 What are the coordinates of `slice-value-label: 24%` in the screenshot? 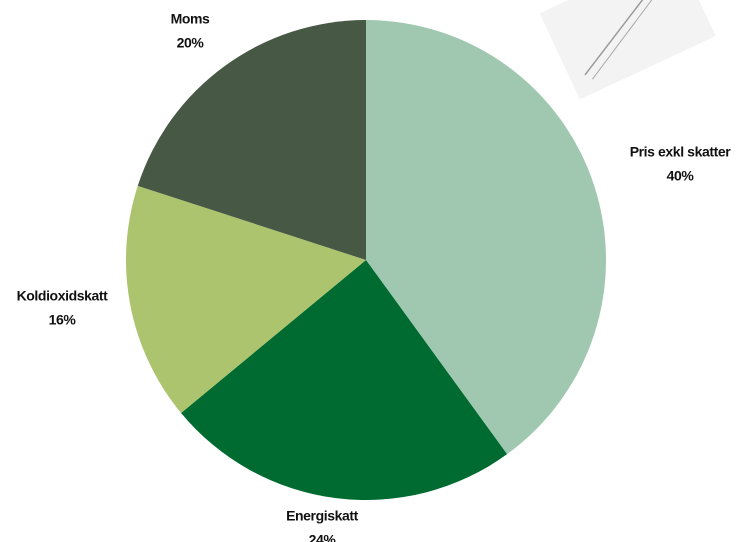 It's located at (323, 537).